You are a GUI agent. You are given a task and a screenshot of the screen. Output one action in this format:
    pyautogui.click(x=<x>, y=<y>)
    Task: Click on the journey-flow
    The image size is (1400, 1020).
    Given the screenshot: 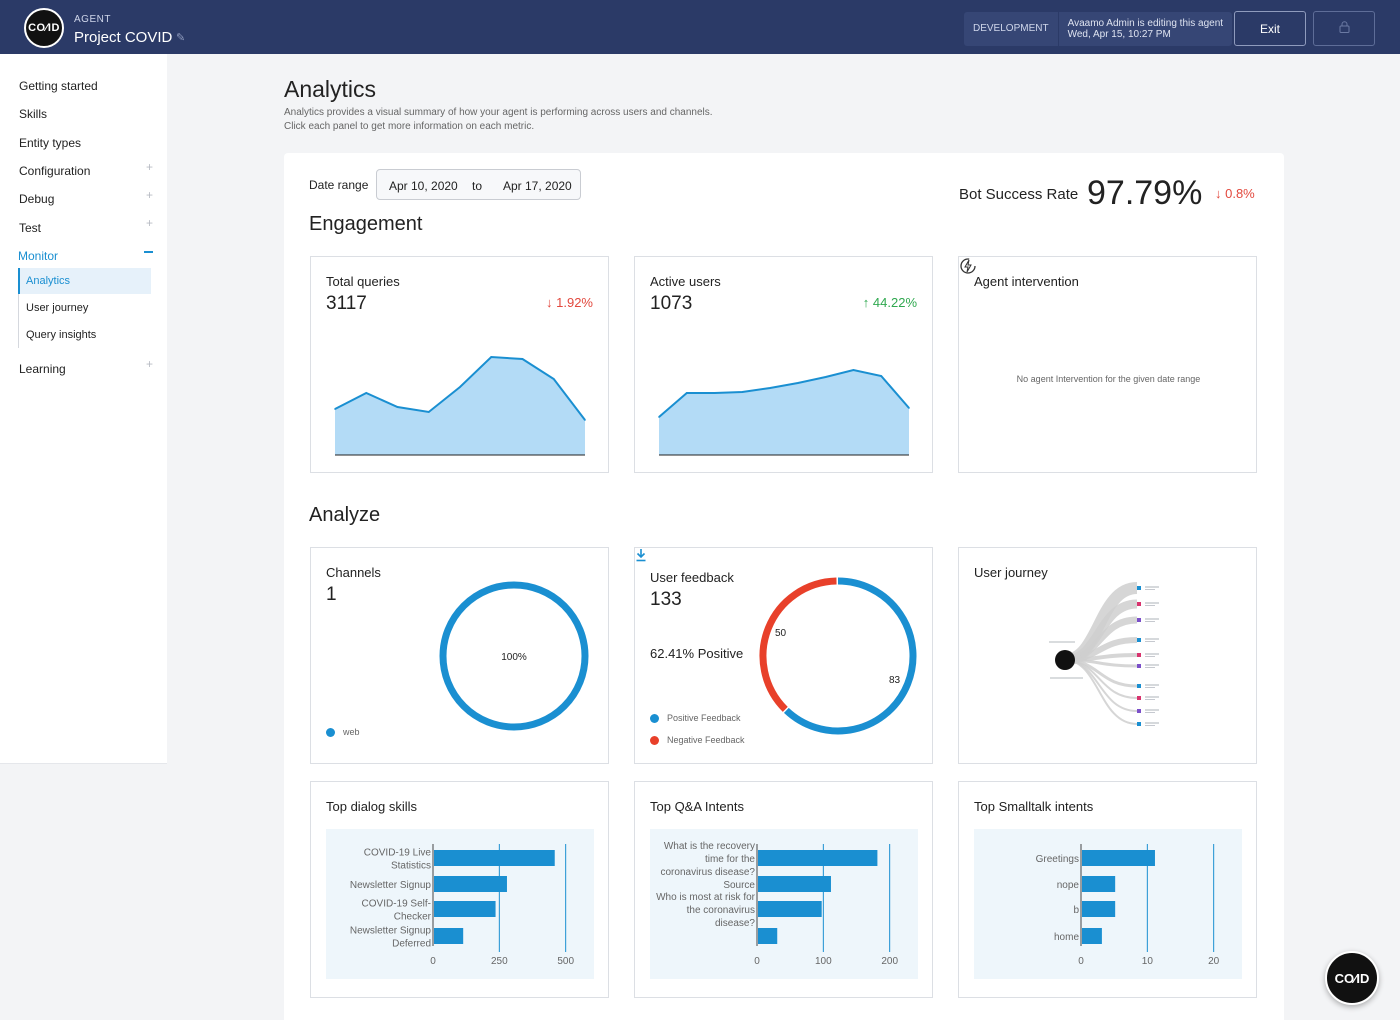 What is the action you would take?
    pyautogui.click(x=1101, y=692)
    